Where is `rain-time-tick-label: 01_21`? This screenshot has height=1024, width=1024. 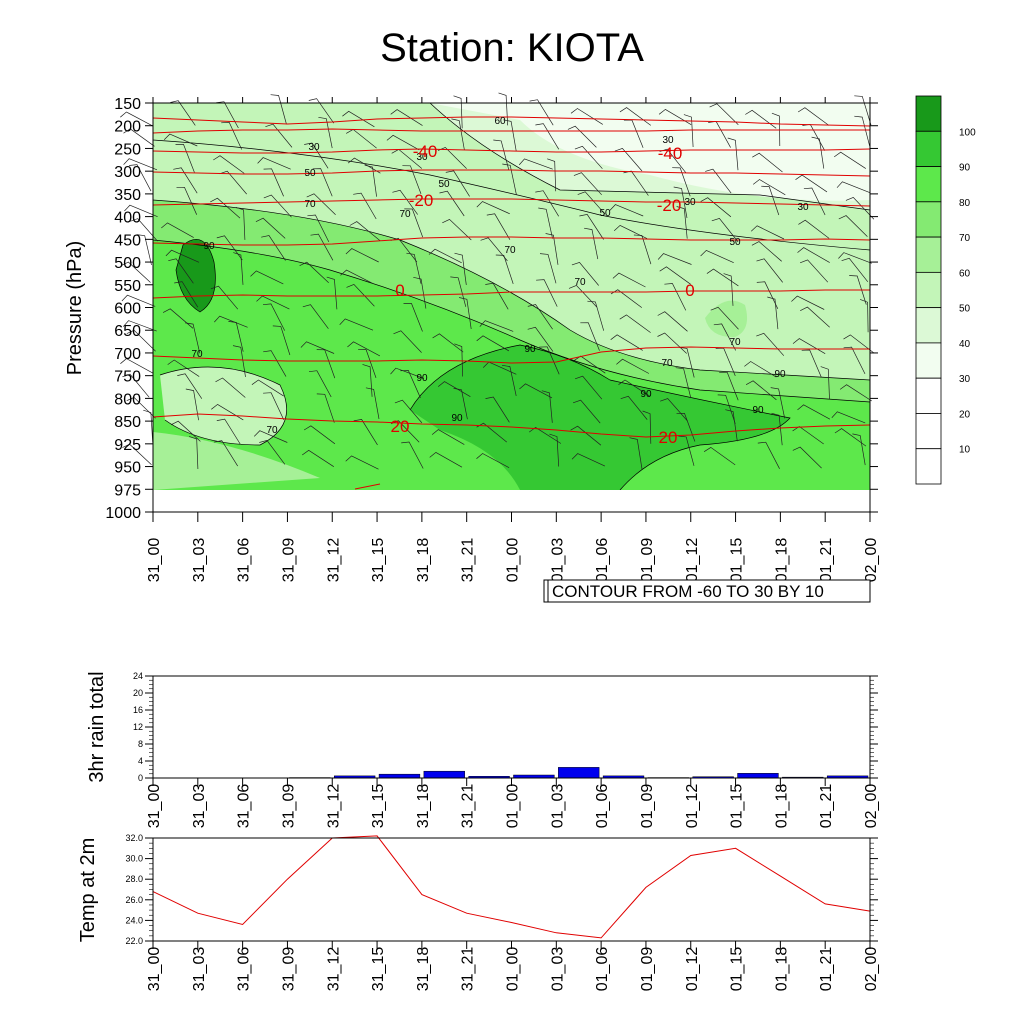 rain-time-tick-label: 01_21 is located at coordinates (826, 806).